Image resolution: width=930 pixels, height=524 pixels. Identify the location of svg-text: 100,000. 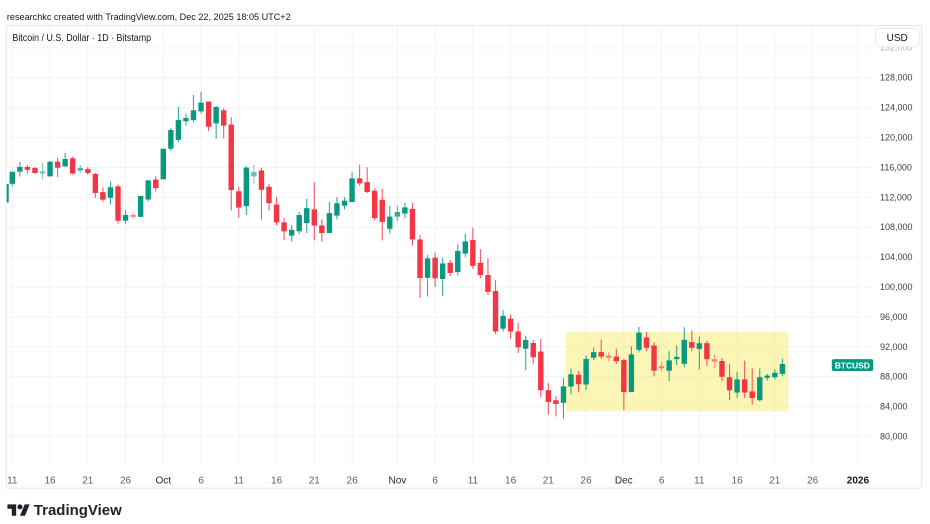
(896, 287).